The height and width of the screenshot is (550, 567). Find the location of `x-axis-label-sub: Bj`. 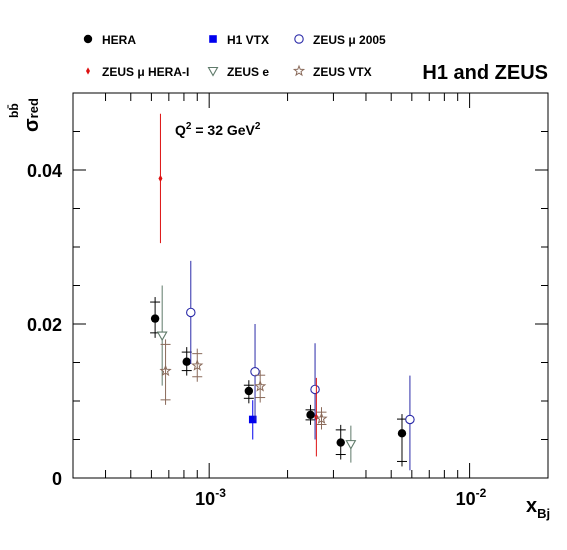

x-axis-label-sub: Bj is located at coordinates (543, 513).